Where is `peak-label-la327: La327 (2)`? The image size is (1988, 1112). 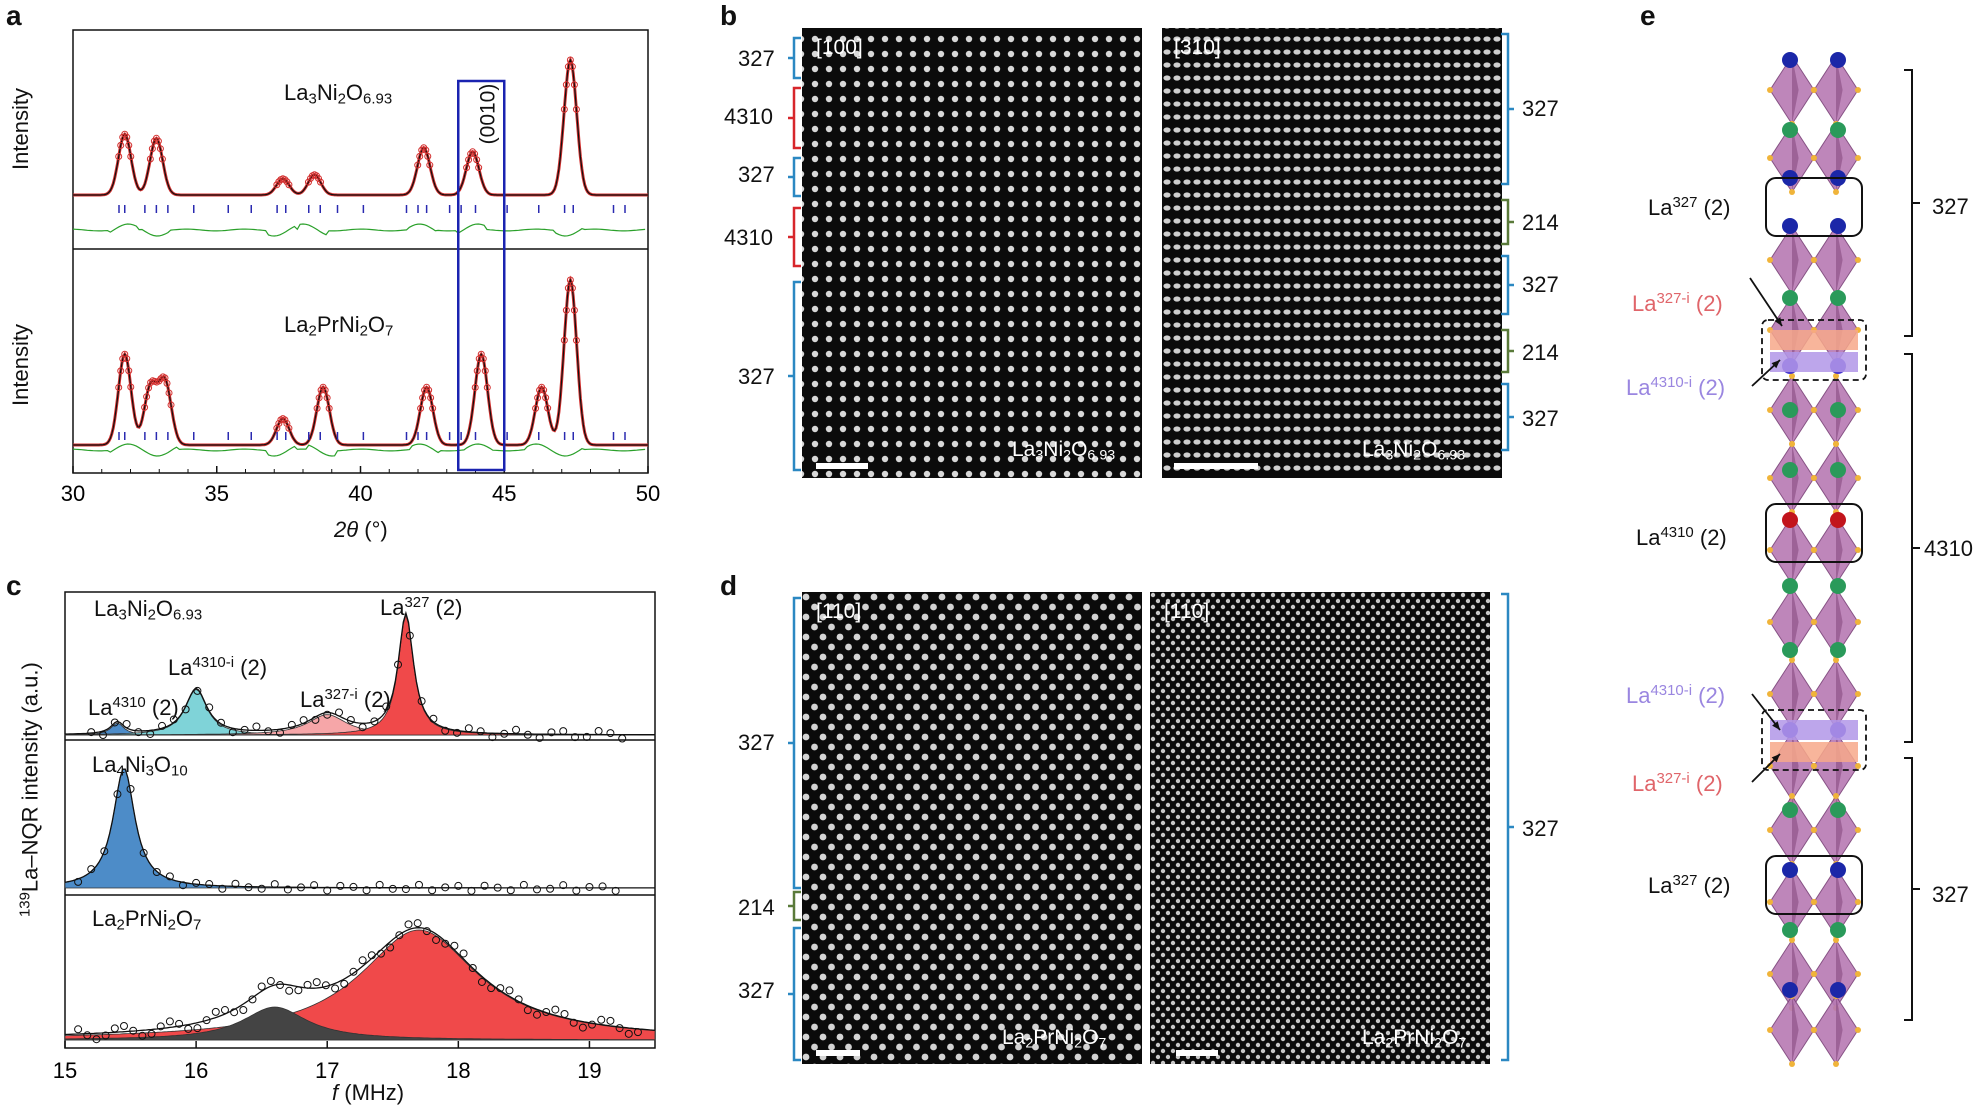 peak-label-la327: La327 (2) is located at coordinates (421, 607).